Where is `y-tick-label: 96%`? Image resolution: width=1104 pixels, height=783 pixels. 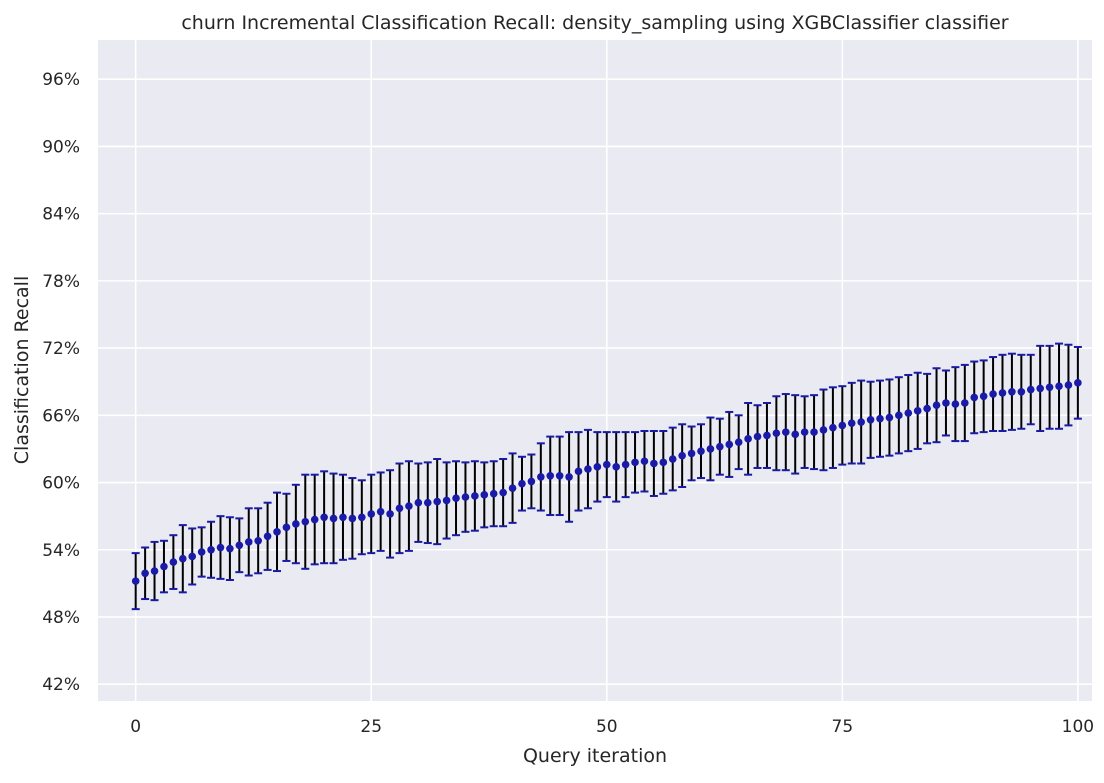
y-tick-label: 96% is located at coordinates (61, 80).